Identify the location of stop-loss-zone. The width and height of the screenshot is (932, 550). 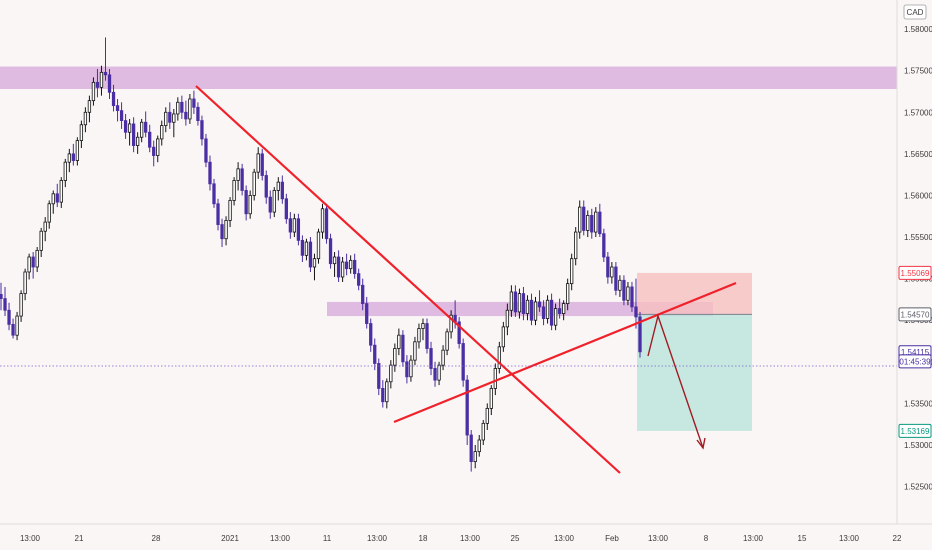
(694, 293).